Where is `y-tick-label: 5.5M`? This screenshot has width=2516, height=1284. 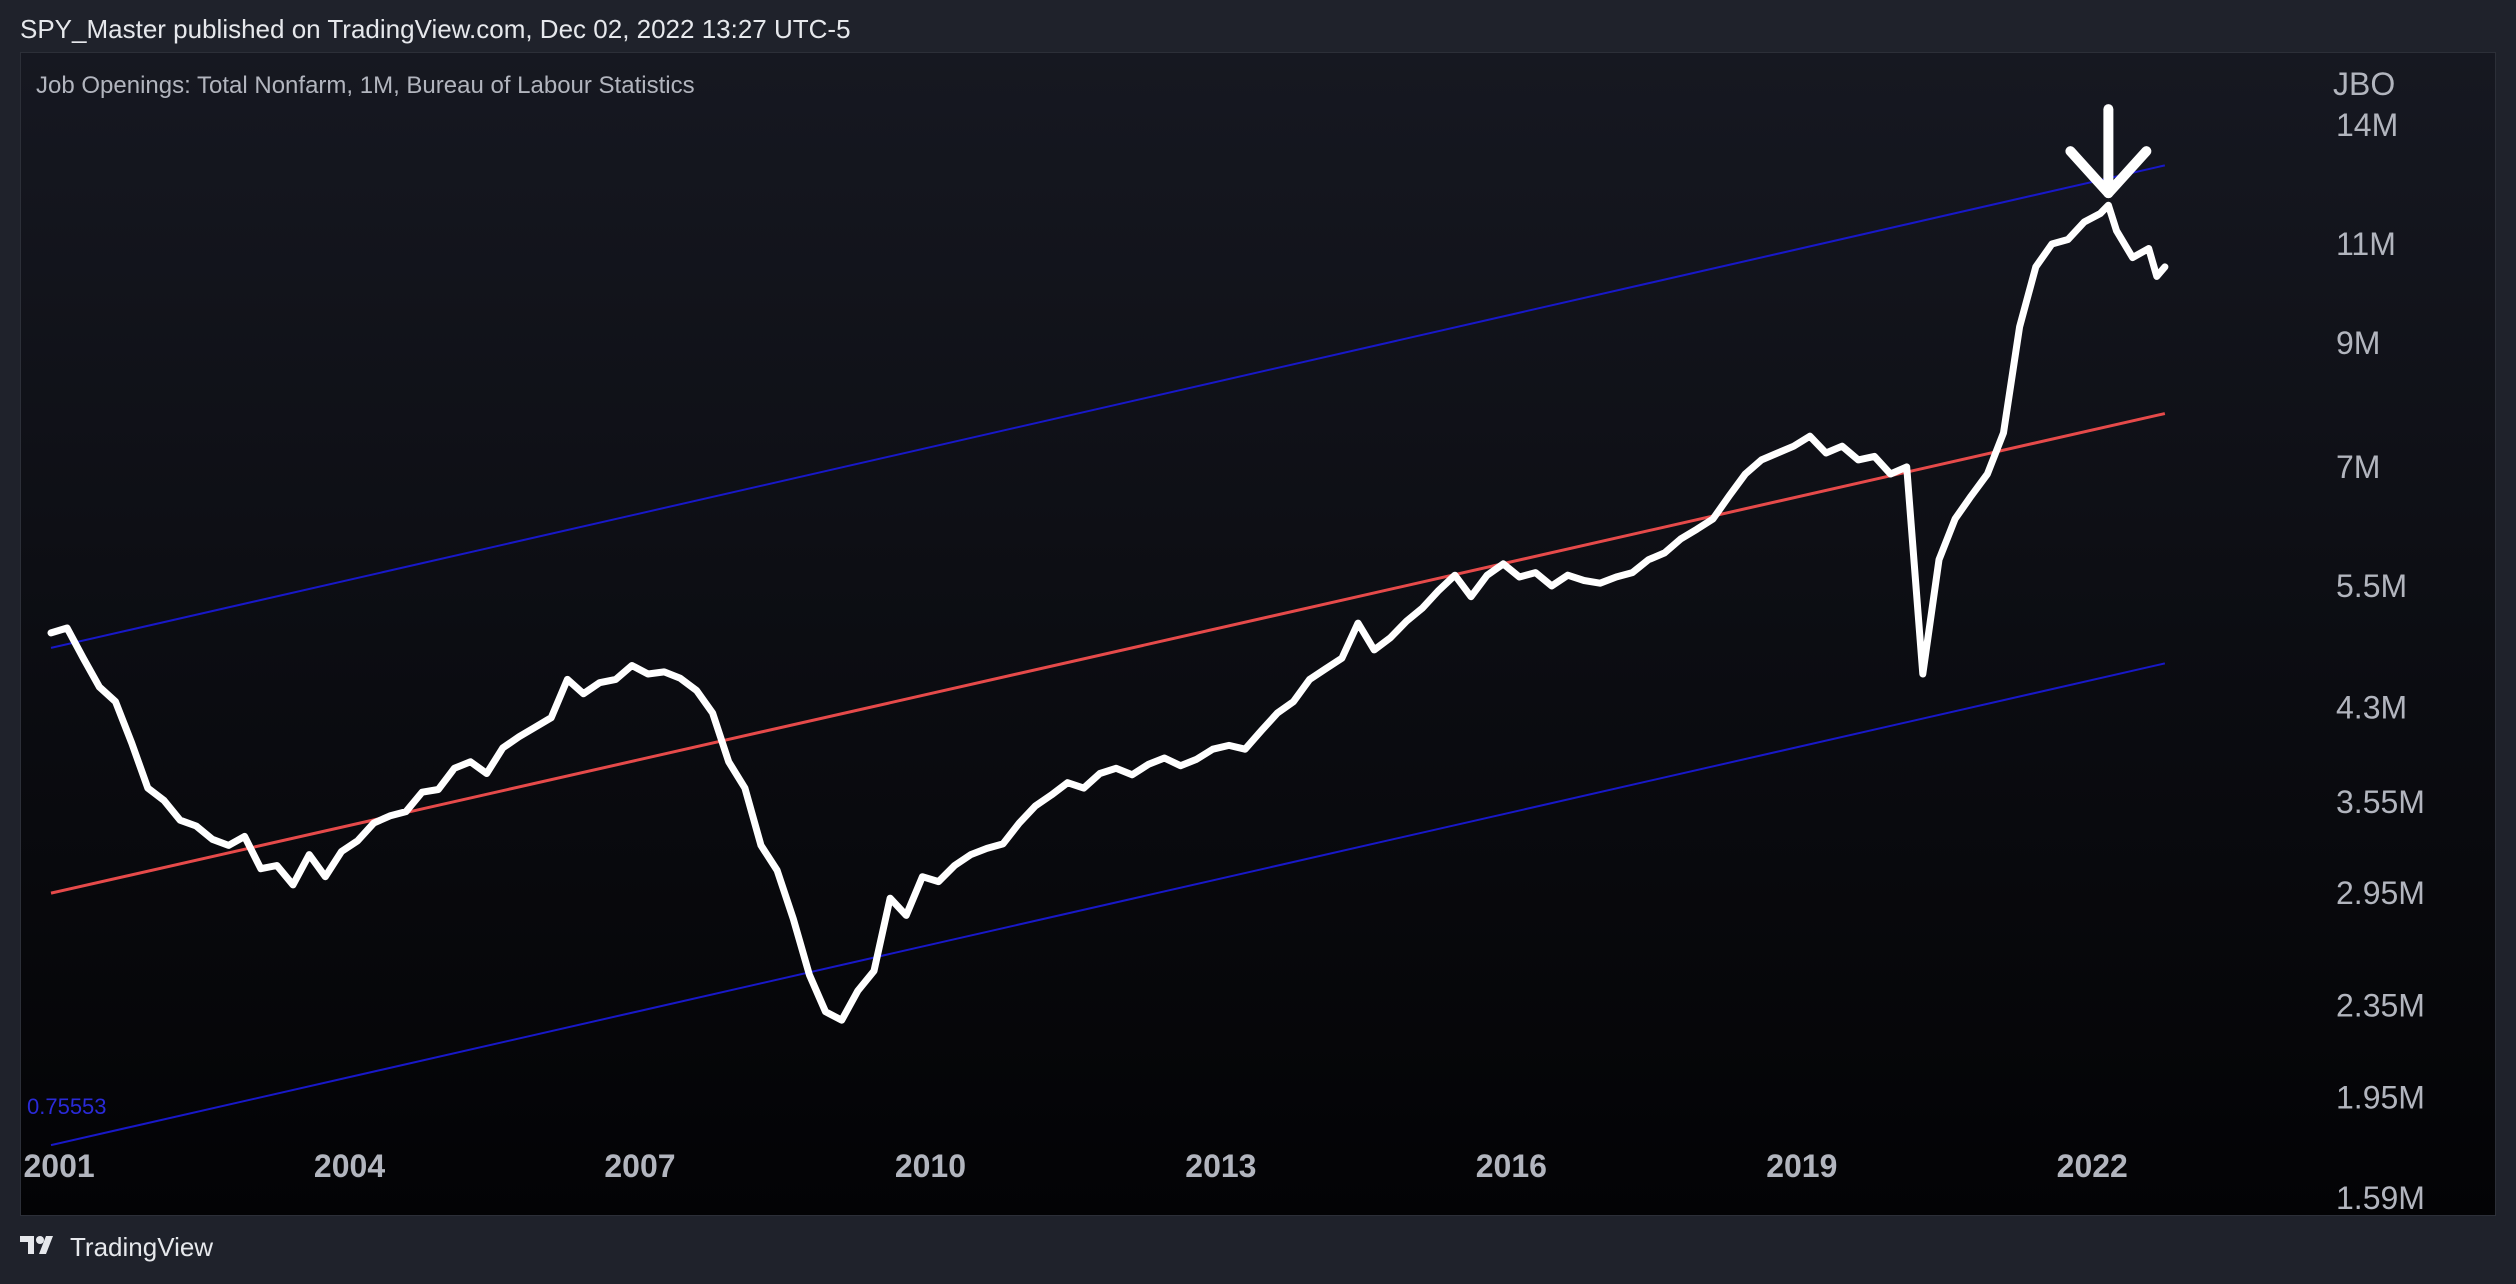
y-tick-label: 5.5M is located at coordinates (2371, 586).